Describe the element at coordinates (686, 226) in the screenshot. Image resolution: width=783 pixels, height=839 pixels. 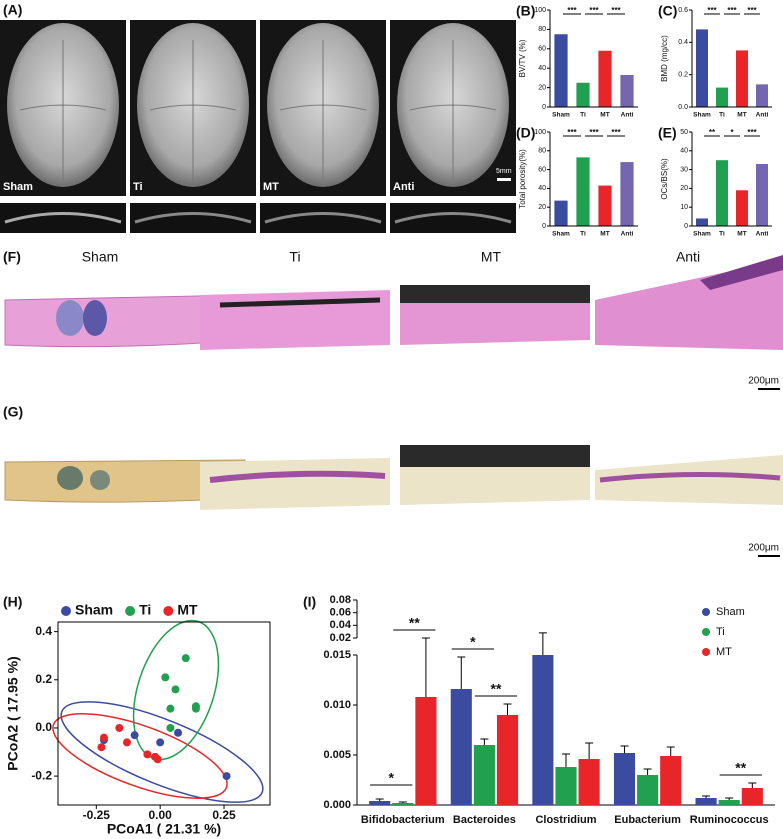
I see `y-tick-label: 0` at that location.